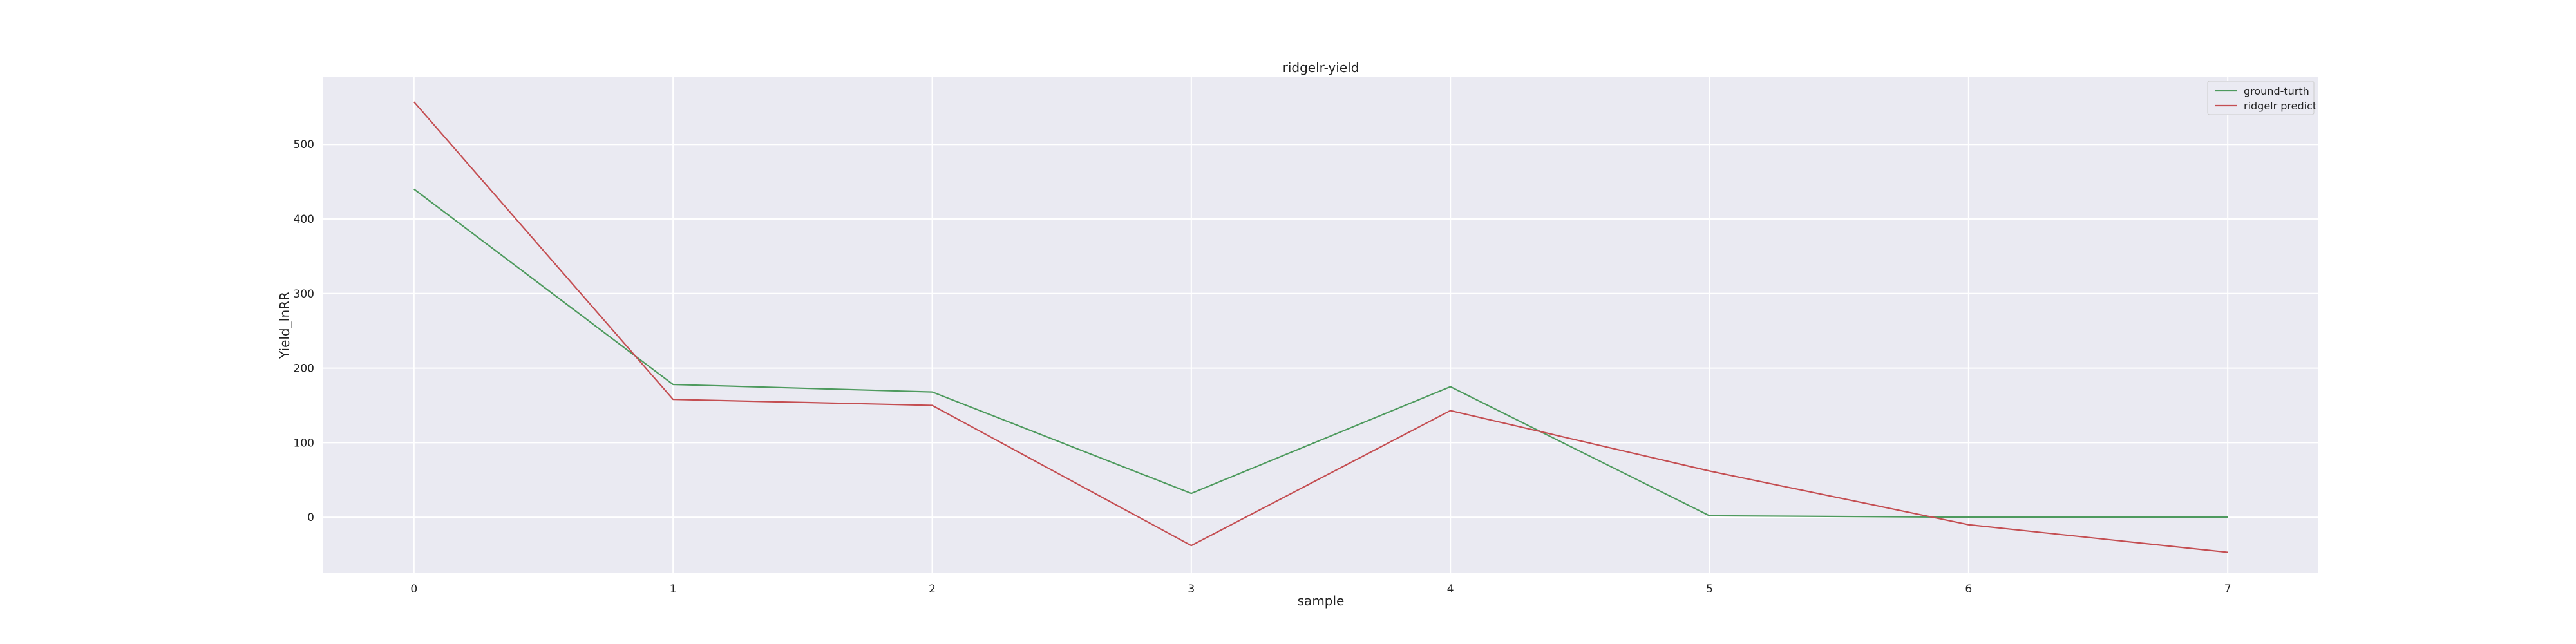 Image resolution: width=2576 pixels, height=644 pixels. What do you see at coordinates (304, 369) in the screenshot?
I see `y-tick-label: 200` at bounding box center [304, 369].